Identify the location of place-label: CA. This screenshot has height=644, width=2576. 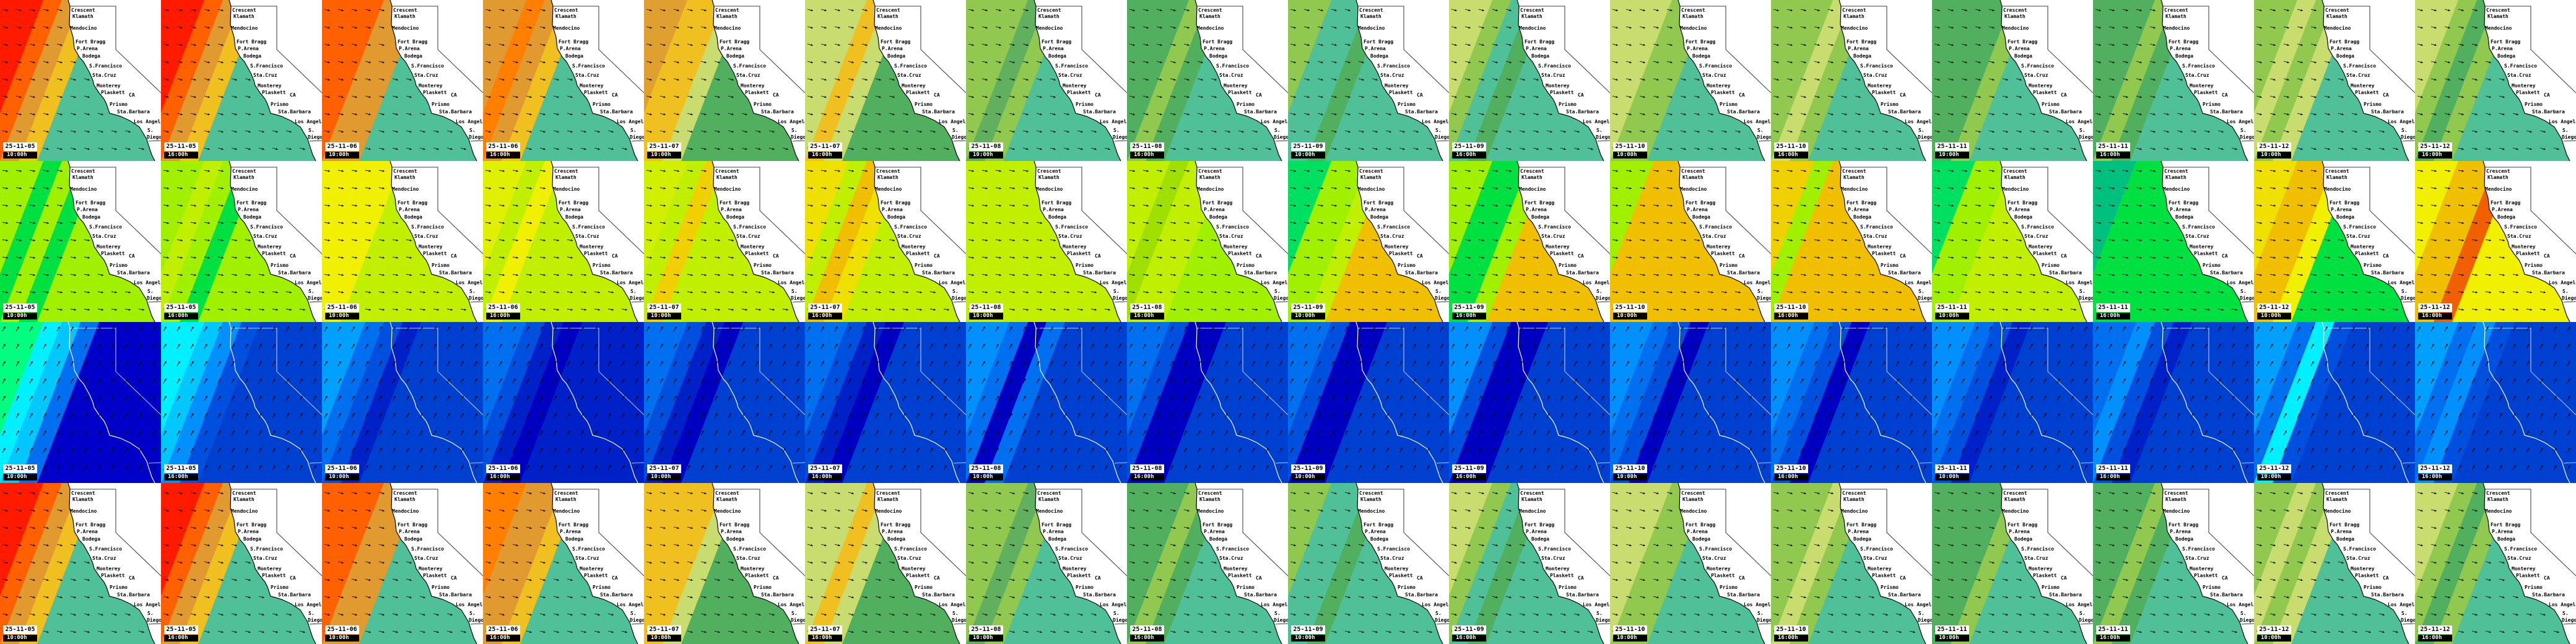
(1581, 256).